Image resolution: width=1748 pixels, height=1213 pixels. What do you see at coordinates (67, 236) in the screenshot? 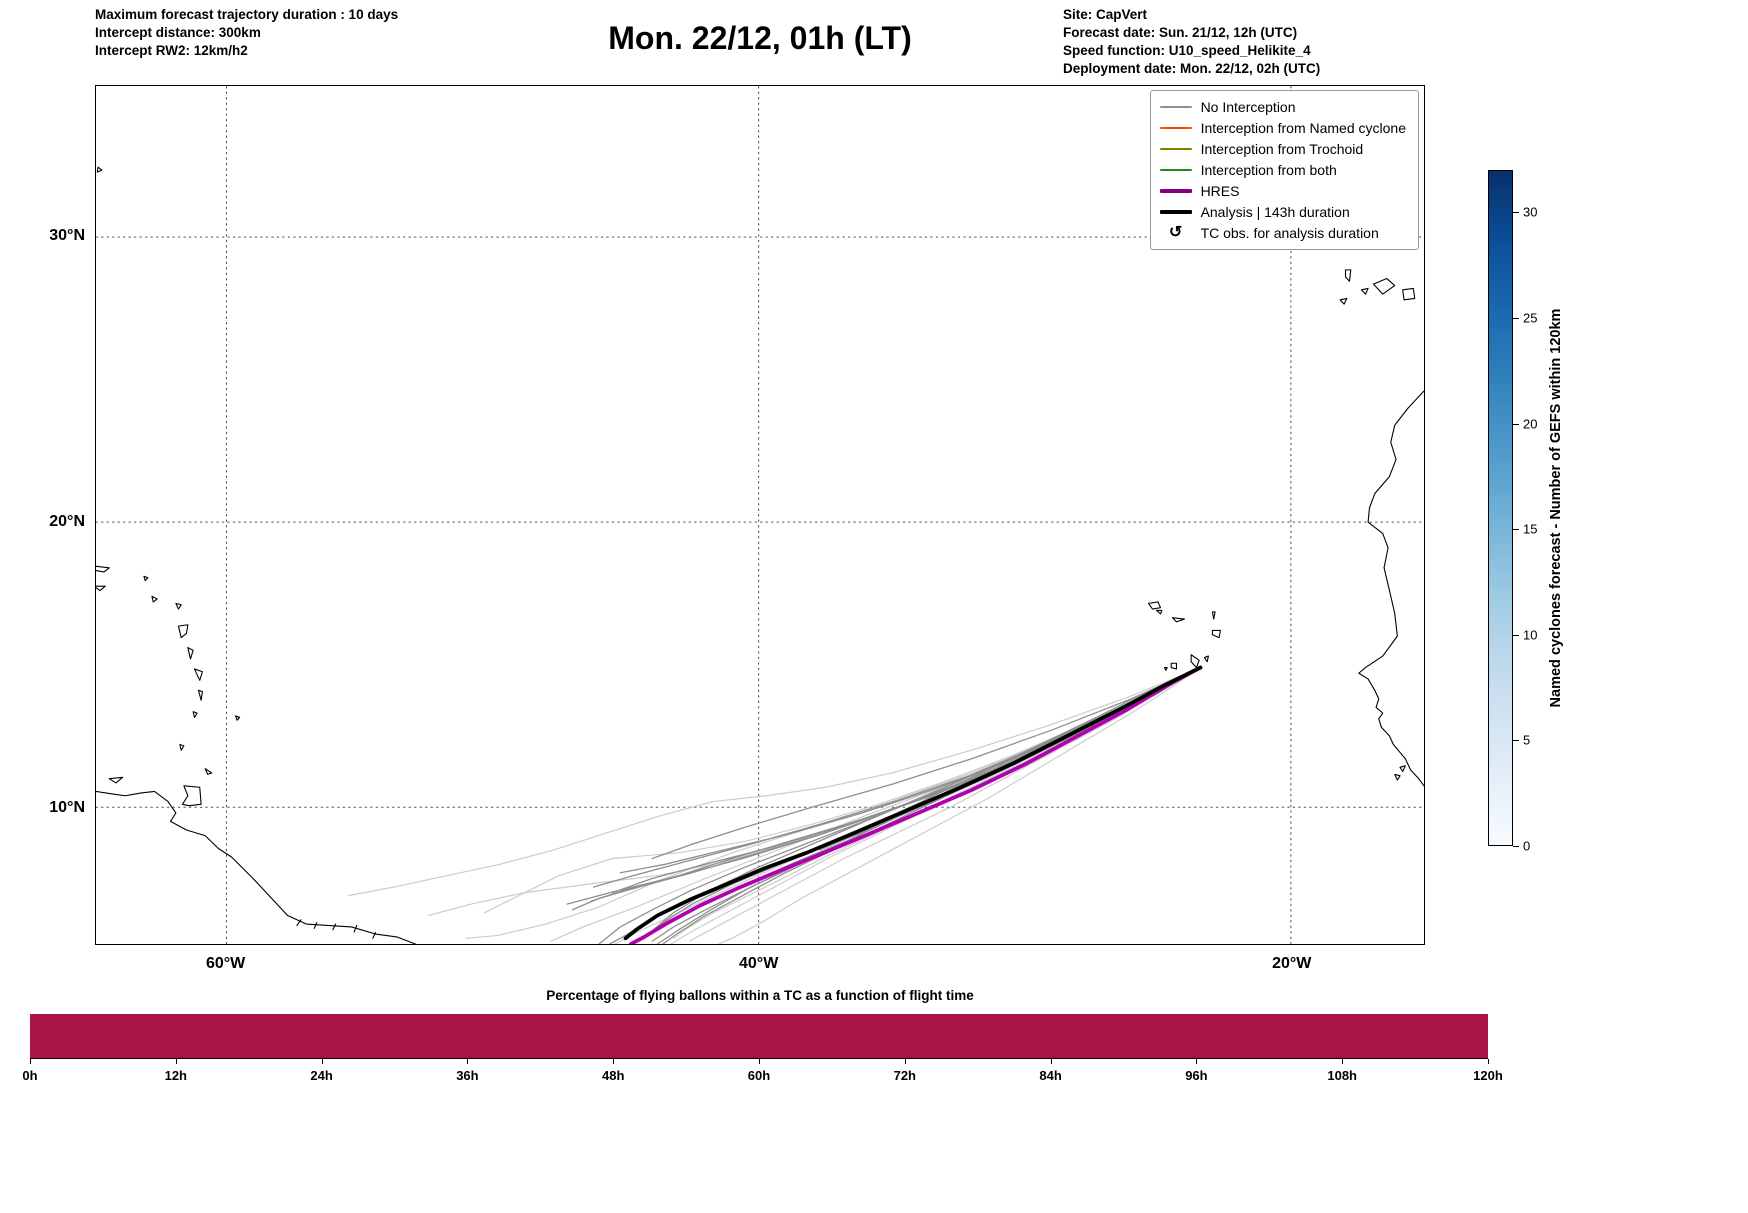
I see `lat-tick-30°N: 30°N` at bounding box center [67, 236].